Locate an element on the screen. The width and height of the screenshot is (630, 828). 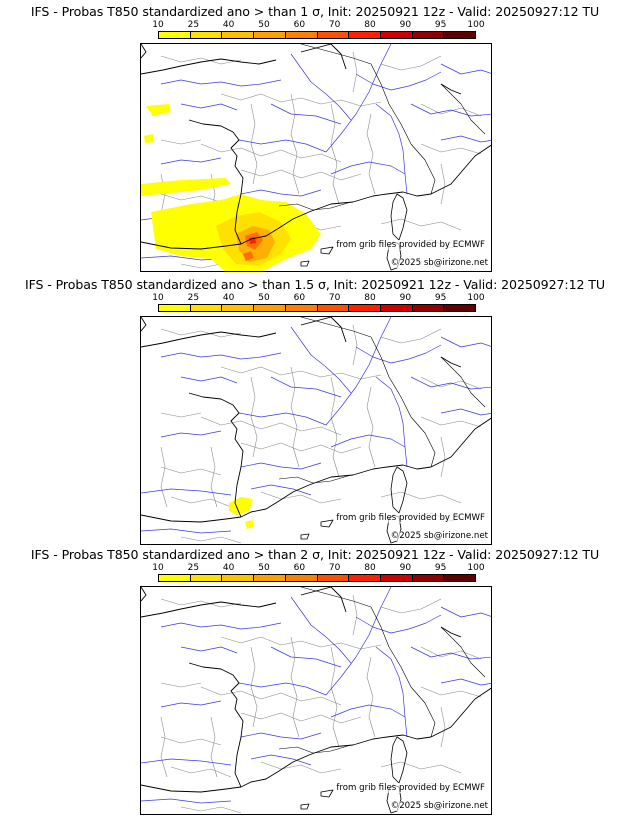
colorbar is located at coordinates (317, 35).